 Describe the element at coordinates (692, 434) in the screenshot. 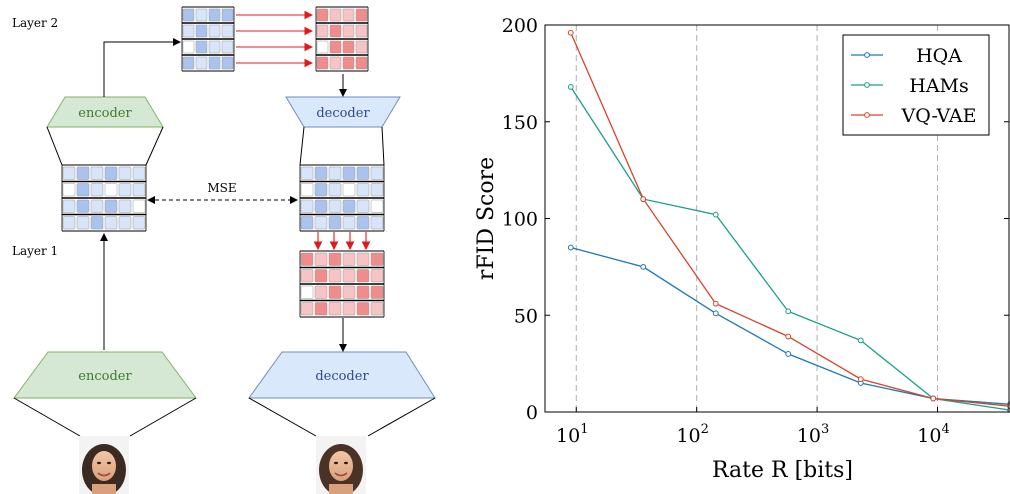

I see `x-tick-label: 10²` at that location.